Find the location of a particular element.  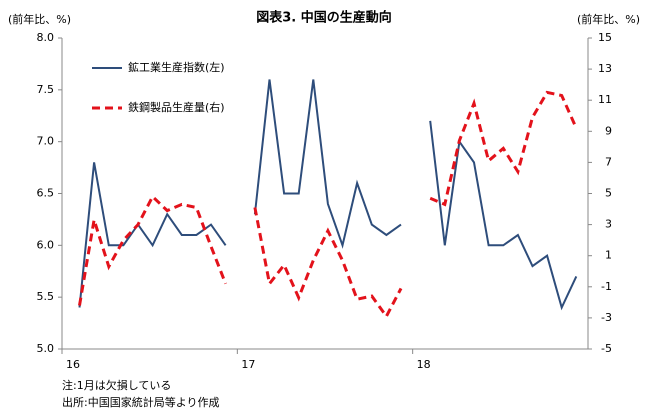

y2-tick-label: 5 is located at coordinates (608, 193).